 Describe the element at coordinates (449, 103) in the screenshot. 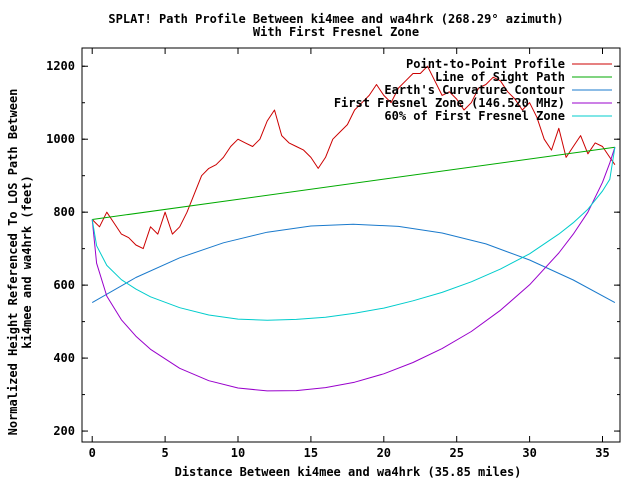

I see `legend-label: First Fresnel Zone (146.520 MHz)` at that location.